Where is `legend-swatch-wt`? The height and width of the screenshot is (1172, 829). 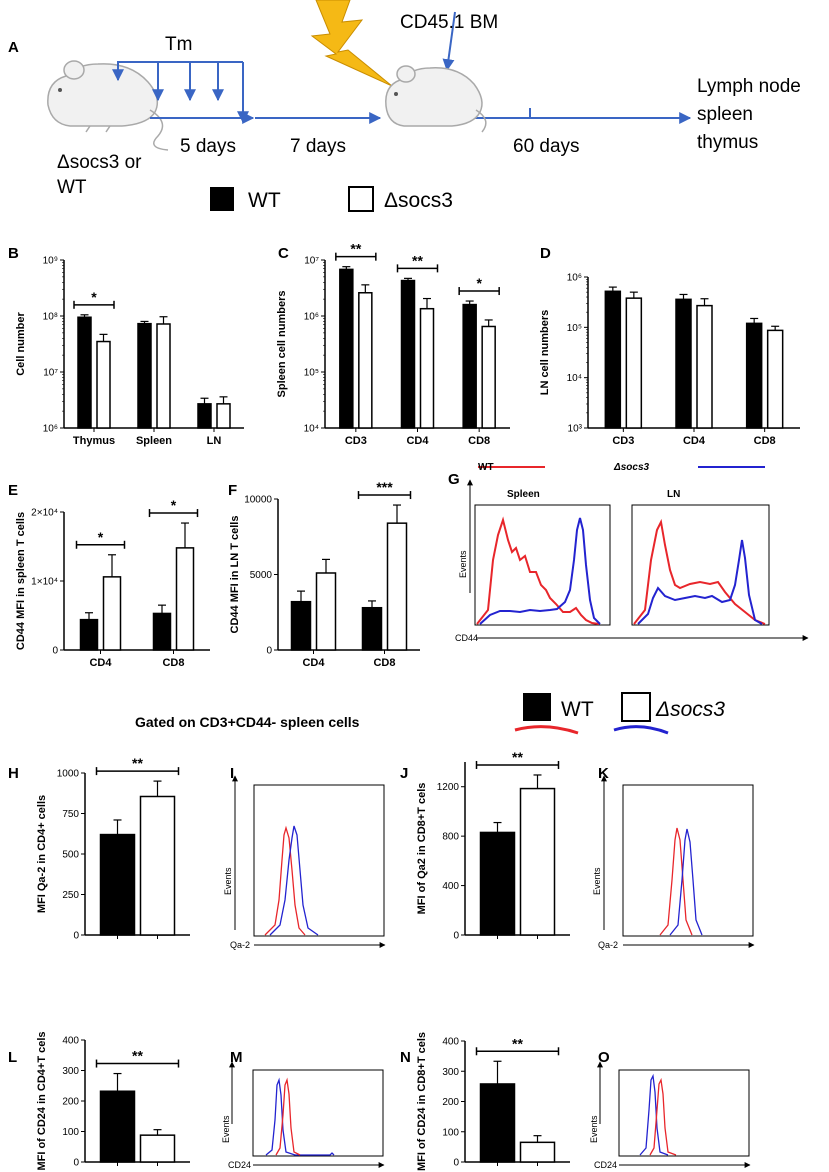
legend-swatch-wt is located at coordinates (222, 199).